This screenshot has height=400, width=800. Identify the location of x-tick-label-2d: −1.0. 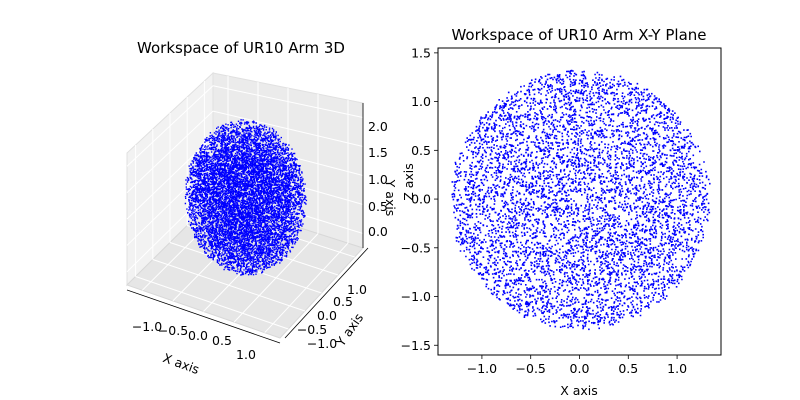
(482, 368).